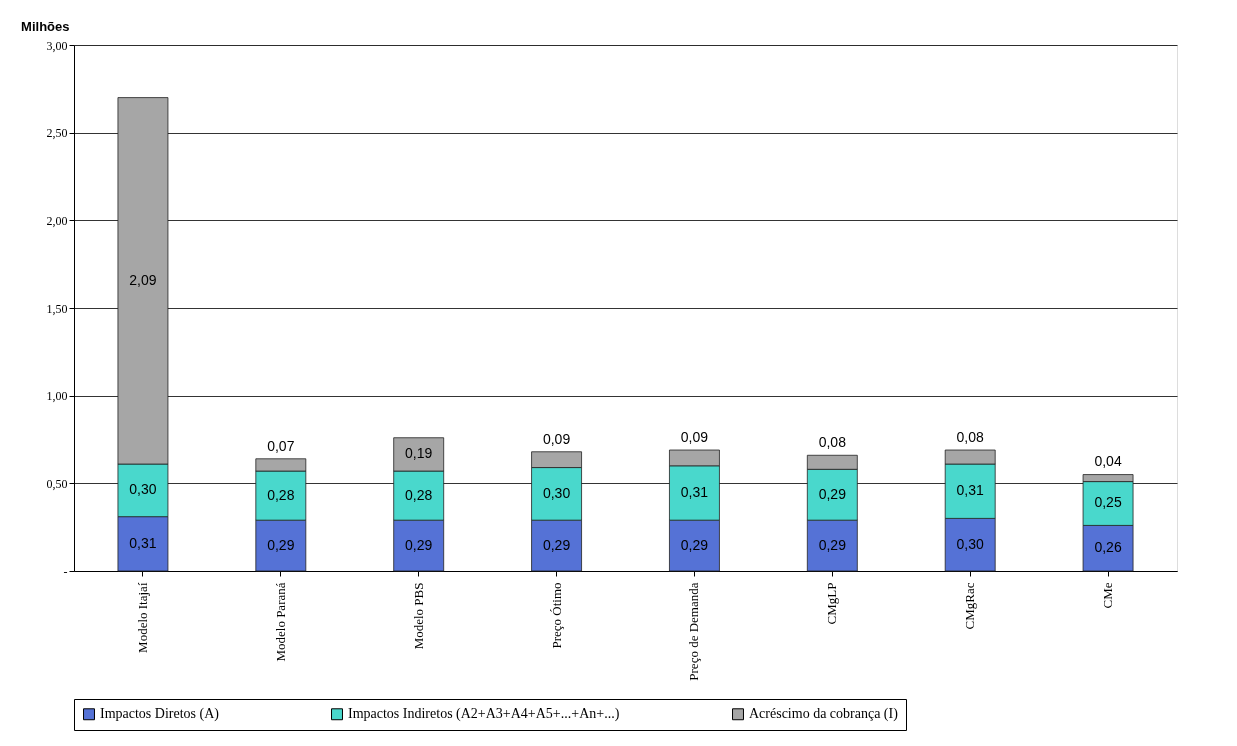 This screenshot has height=746, width=1237. Describe the element at coordinates (694, 631) in the screenshot. I see `x-tick-label: Preço de Demanda` at that location.